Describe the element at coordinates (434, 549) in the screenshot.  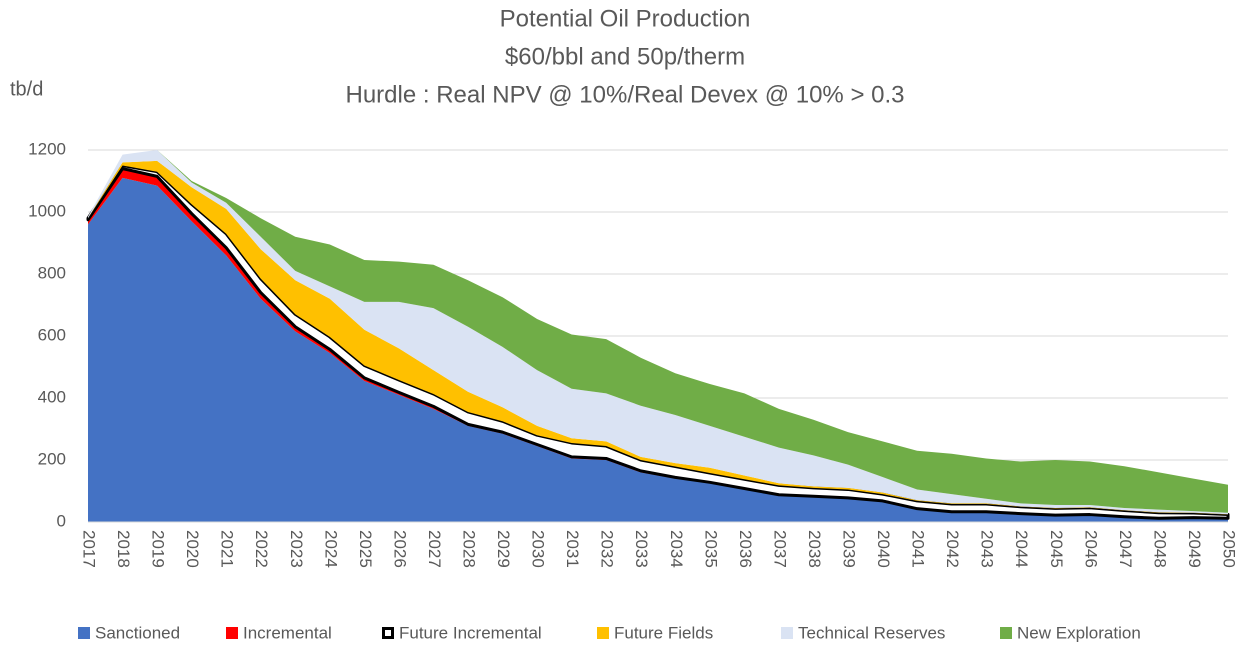
I see `x-tick-label: 2027` at that location.